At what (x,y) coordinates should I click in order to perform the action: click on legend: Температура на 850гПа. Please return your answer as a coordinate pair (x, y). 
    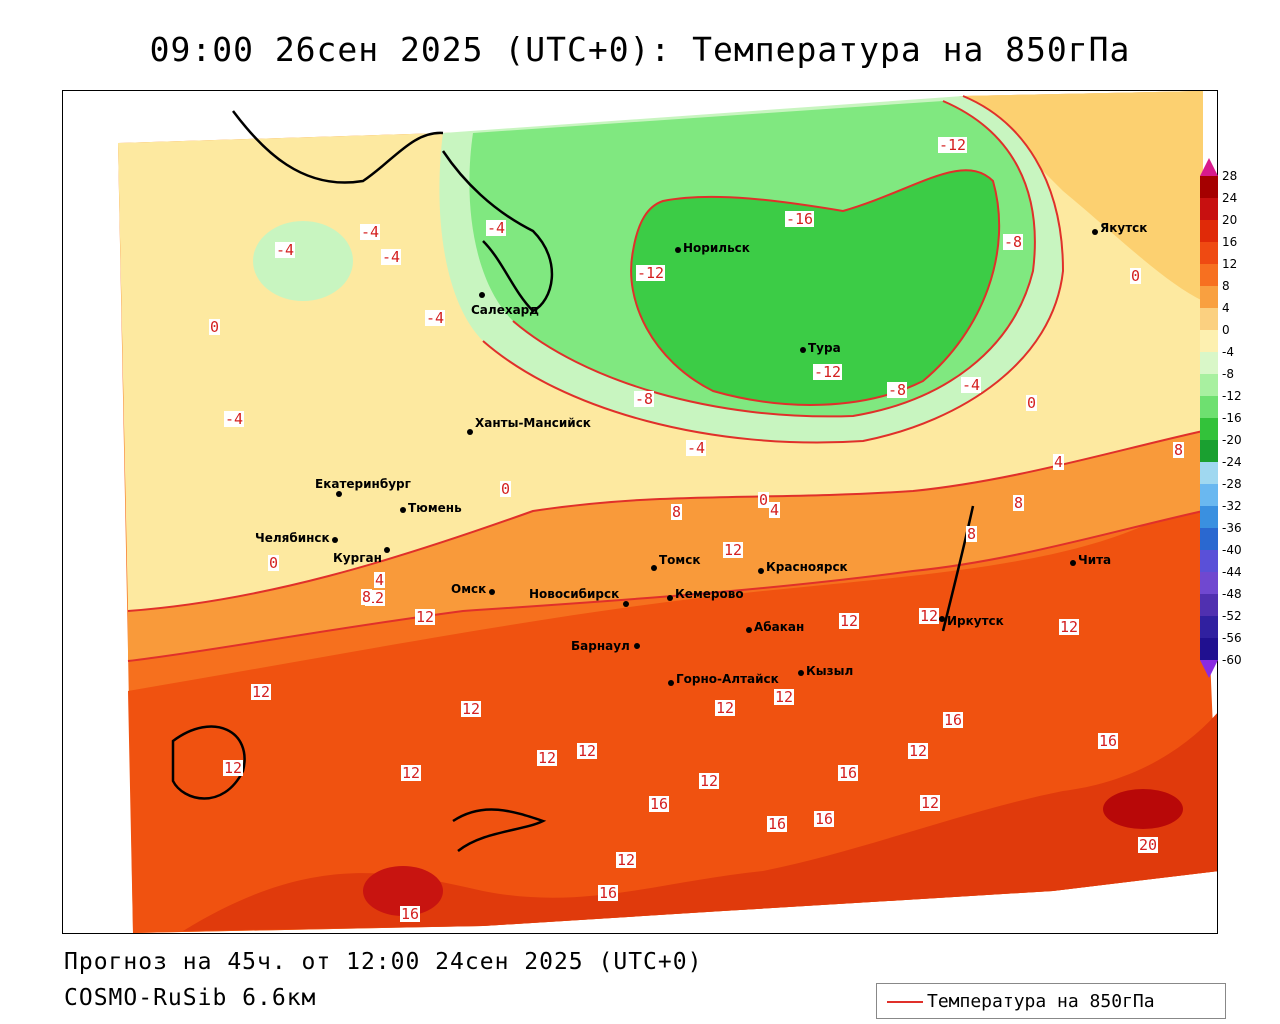
    Looking at the image, I should click on (1051, 1001).